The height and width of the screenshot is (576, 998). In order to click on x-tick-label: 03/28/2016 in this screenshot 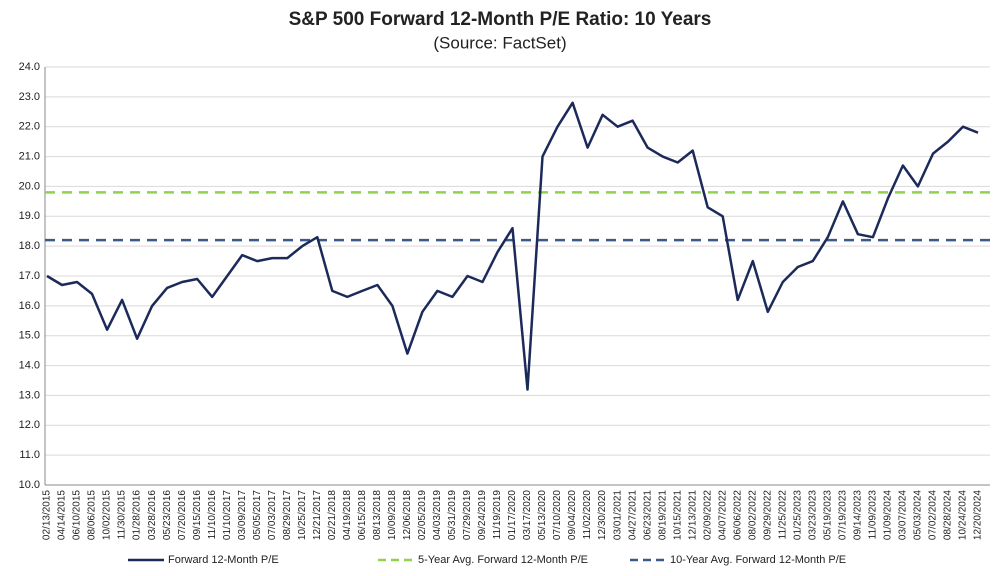, I will do `click(152, 515)`.